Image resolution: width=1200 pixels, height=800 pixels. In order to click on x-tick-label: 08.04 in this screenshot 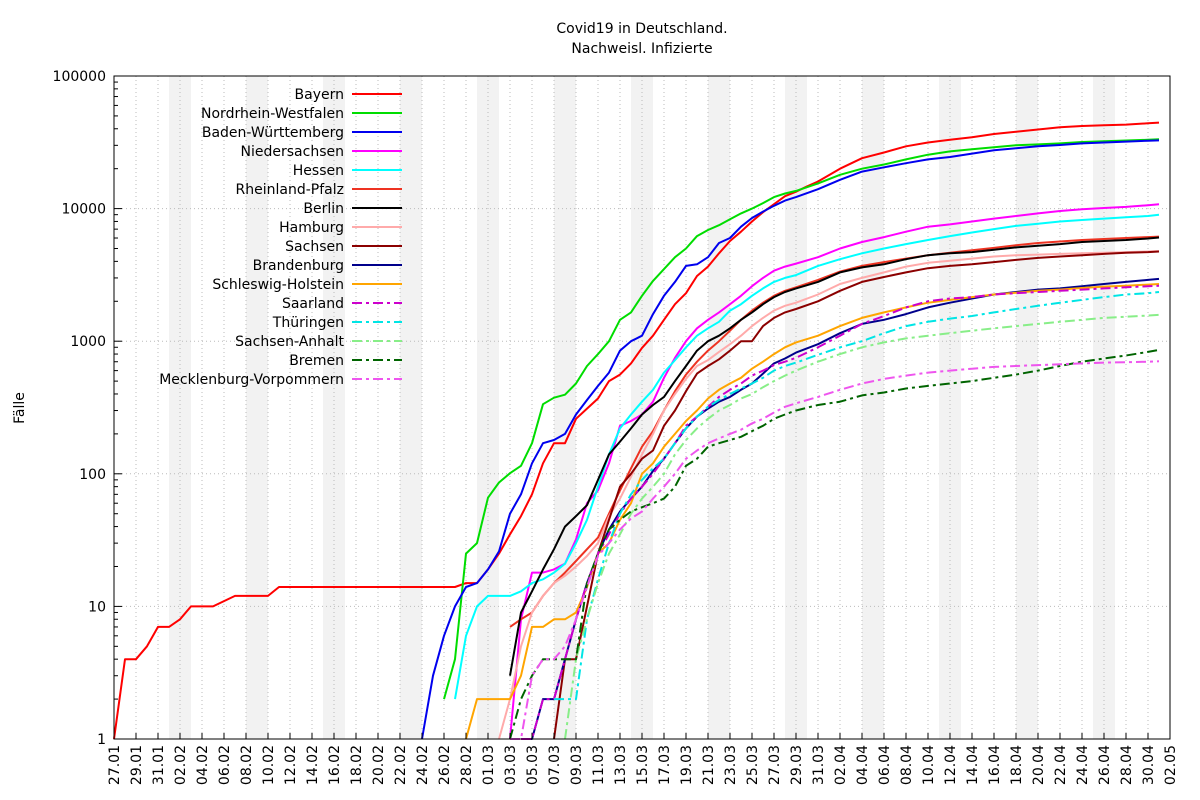, I will do `click(907, 765)`.